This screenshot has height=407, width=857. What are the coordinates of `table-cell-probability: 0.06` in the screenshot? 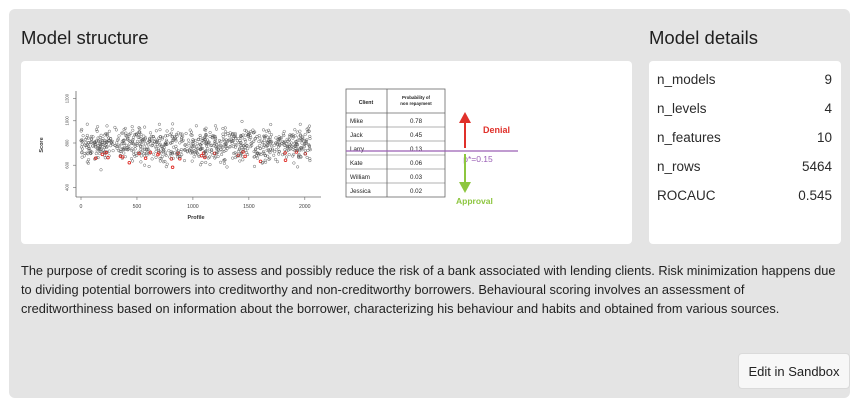 It's located at (416, 163).